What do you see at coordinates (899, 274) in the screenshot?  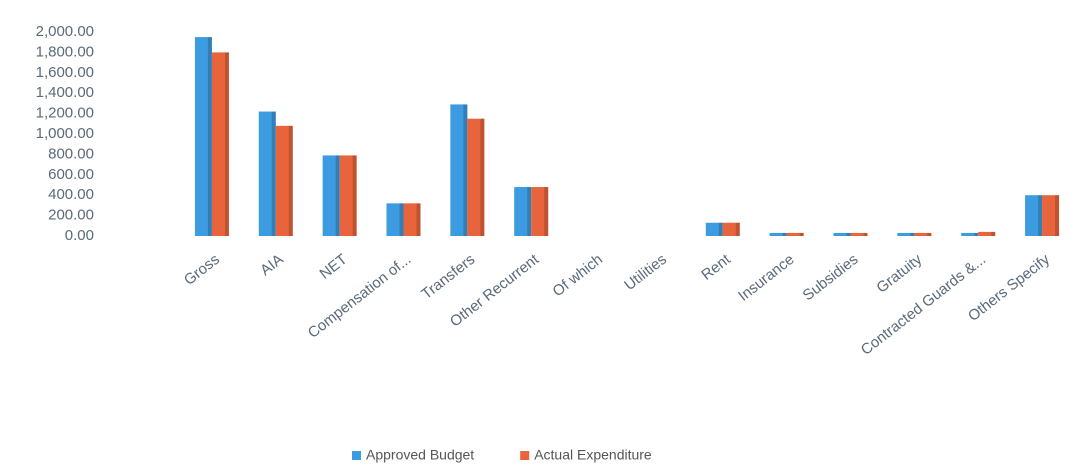 I see `x-tick-label: Gratuity` at bounding box center [899, 274].